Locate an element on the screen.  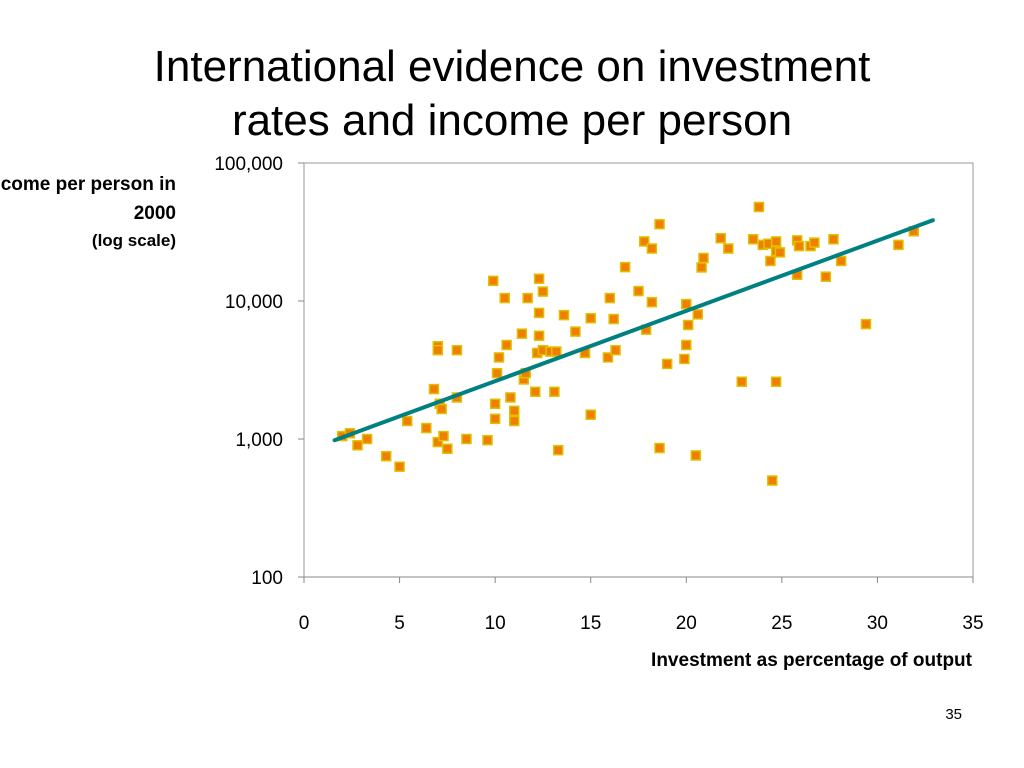
y-axis-label-text: Income per person in 2000 is located at coordinates (88, 199).